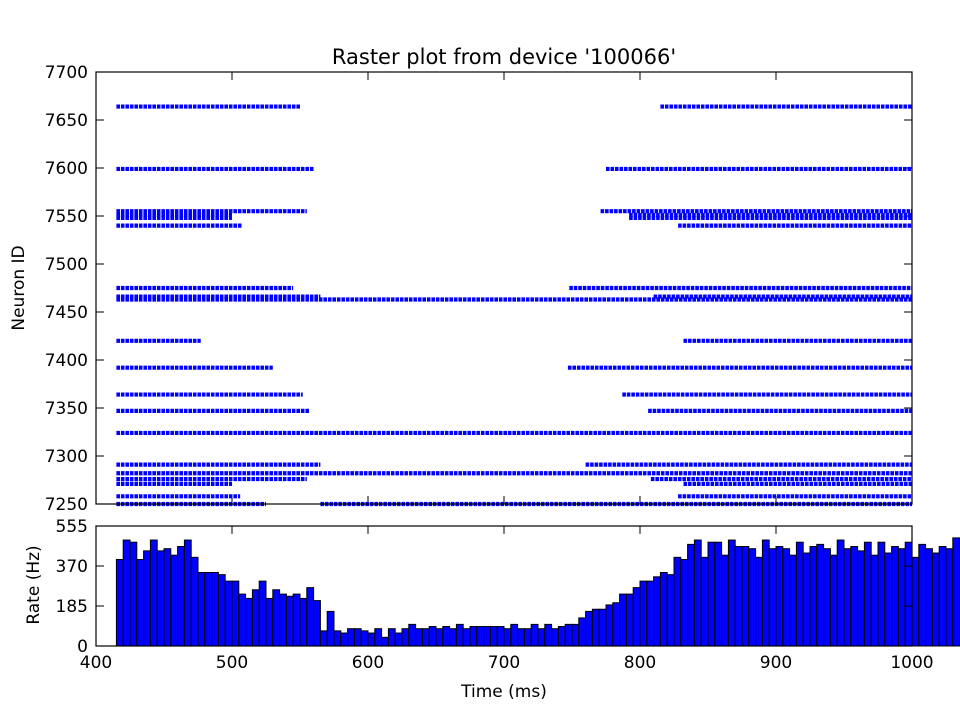 This screenshot has width=960, height=720. I want to click on raster-y-tick-labels: 7250 7300 7350 7400 7450 7500 7550 7600 7650 7700, so click(66, 289).